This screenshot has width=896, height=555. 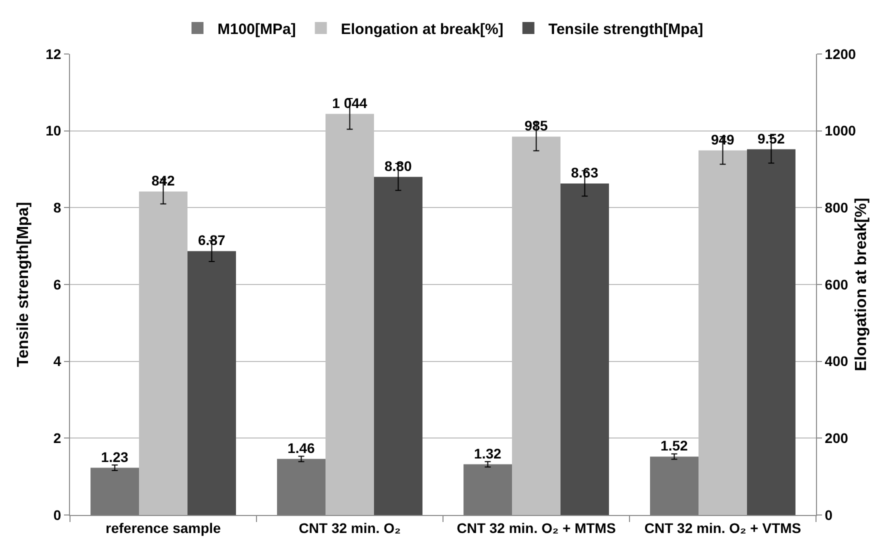 What do you see at coordinates (212, 240) in the screenshot?
I see `data-label: 6.87` at bounding box center [212, 240].